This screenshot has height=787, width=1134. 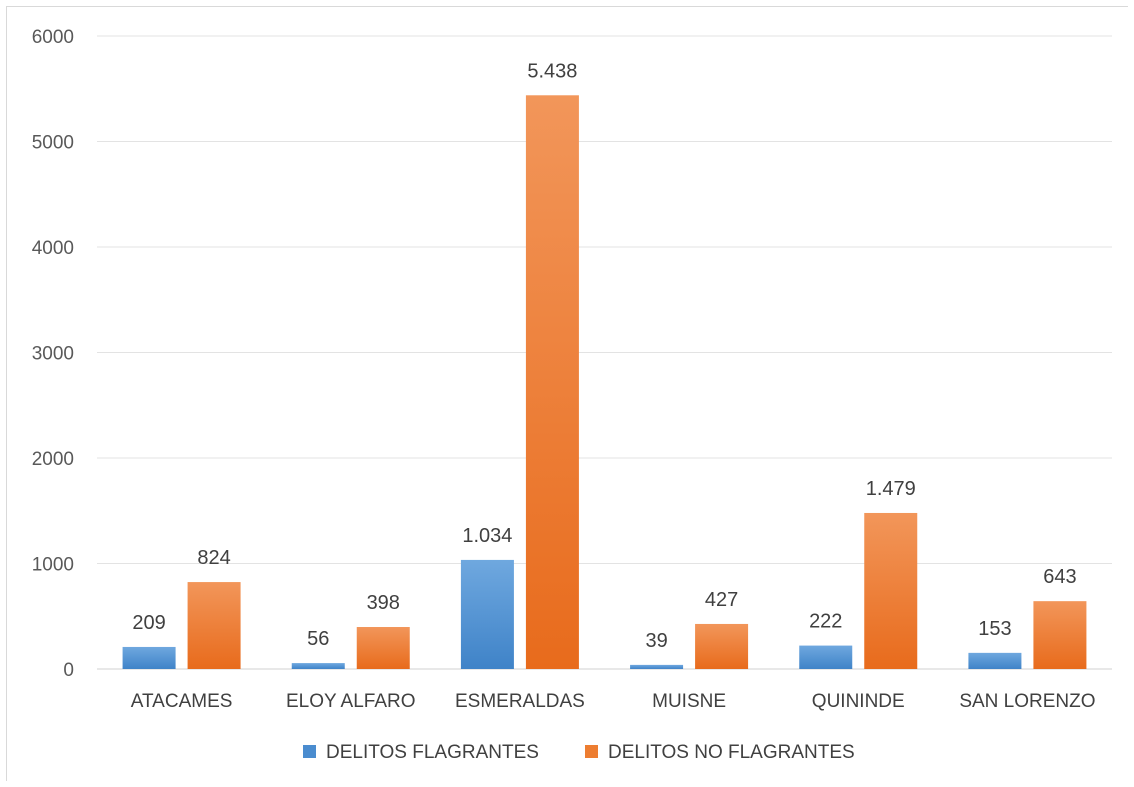 What do you see at coordinates (721, 600) in the screenshot?
I see `data-label: 427` at bounding box center [721, 600].